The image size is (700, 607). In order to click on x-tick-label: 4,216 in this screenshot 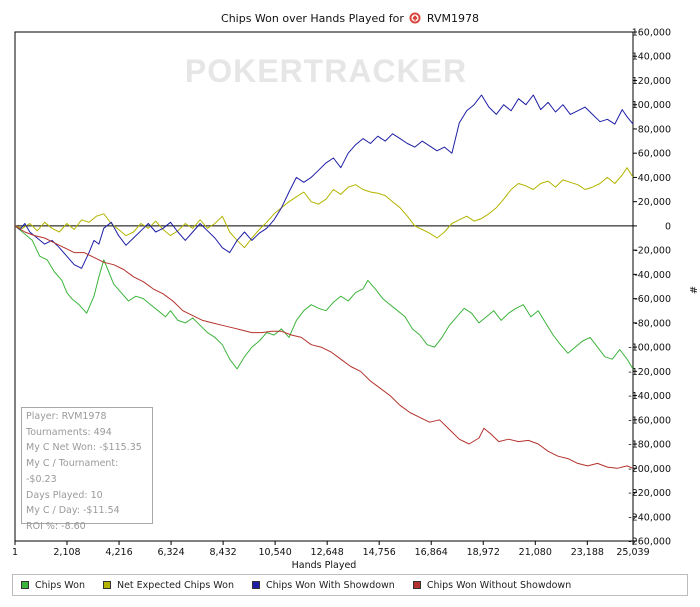, I will do `click(118, 552)`.